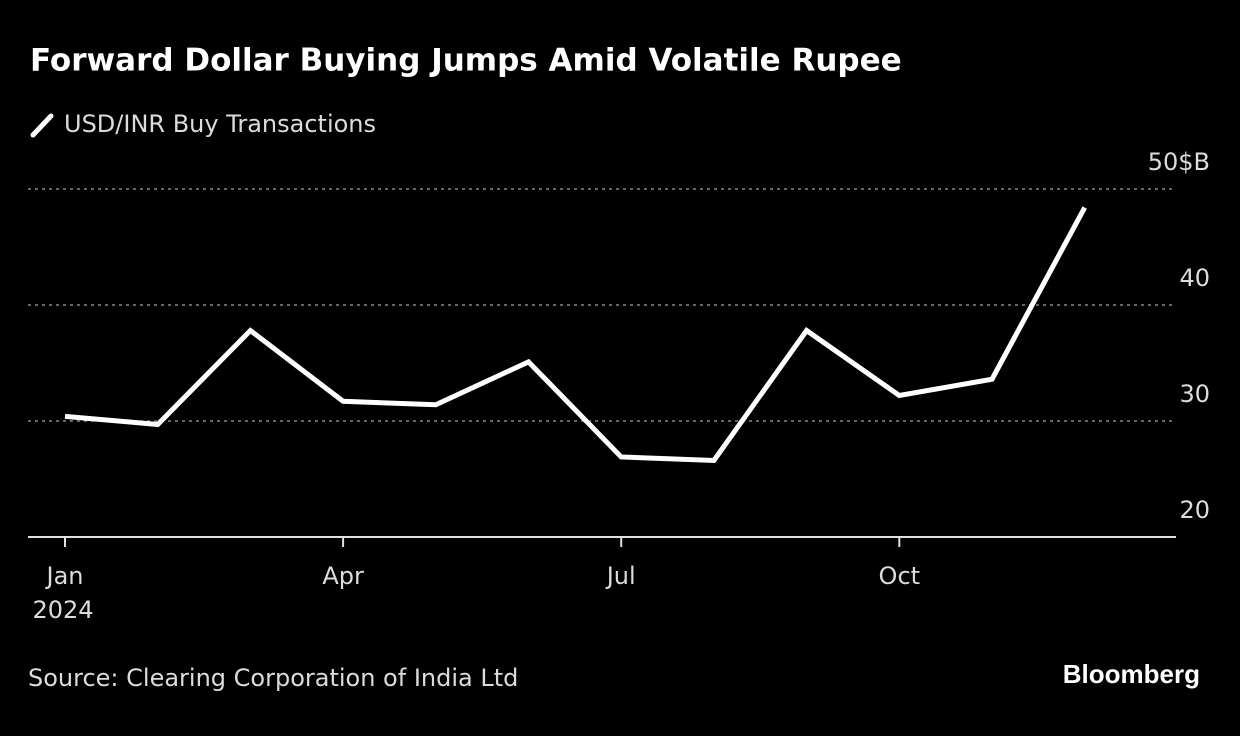  Describe the element at coordinates (1131, 674) in the screenshot. I see `brand: Bloomberg` at that location.